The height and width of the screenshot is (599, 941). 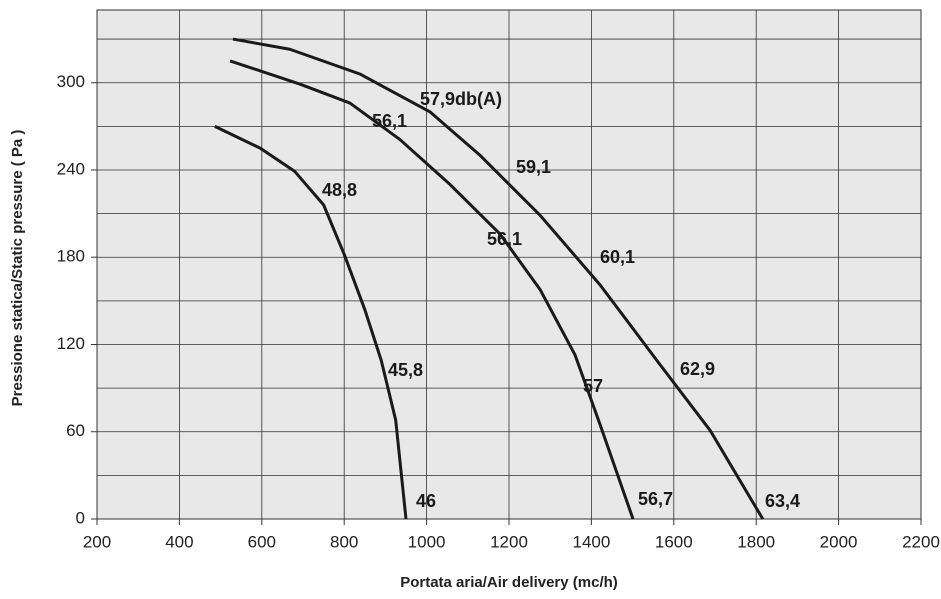 I want to click on curve-annotation: 45,8, so click(x=405, y=370).